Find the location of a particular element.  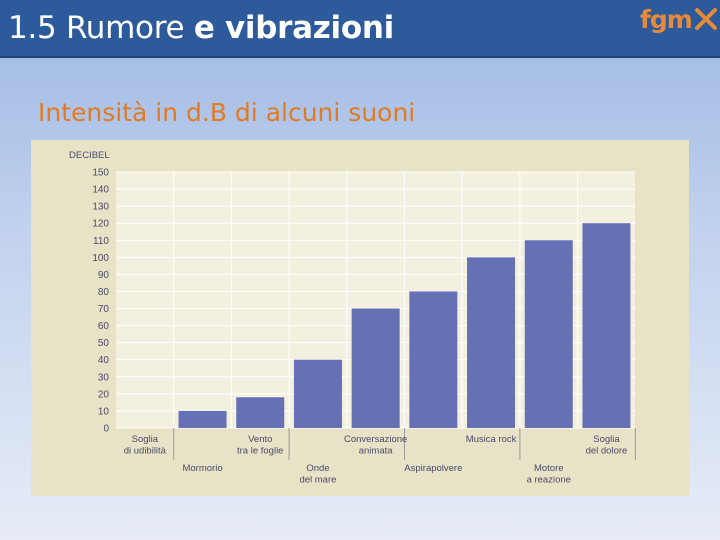

y-tick-label: 70 is located at coordinates (104, 309).